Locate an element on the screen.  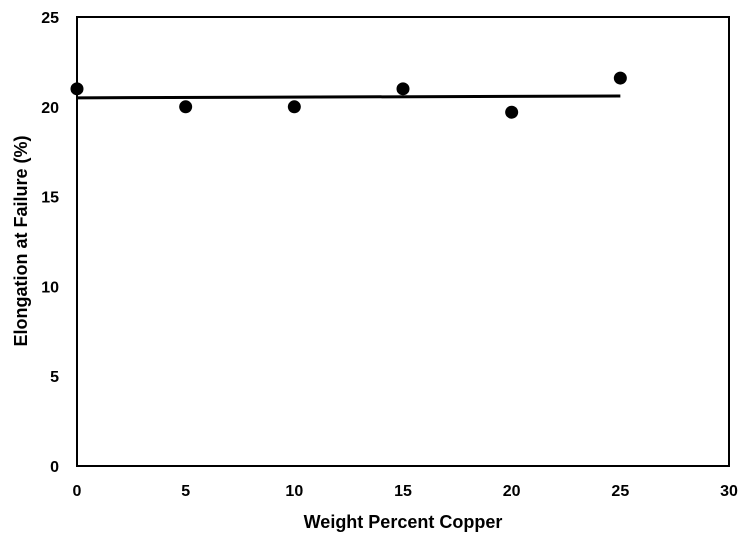
y-tick-label: 10 is located at coordinates (50, 287).